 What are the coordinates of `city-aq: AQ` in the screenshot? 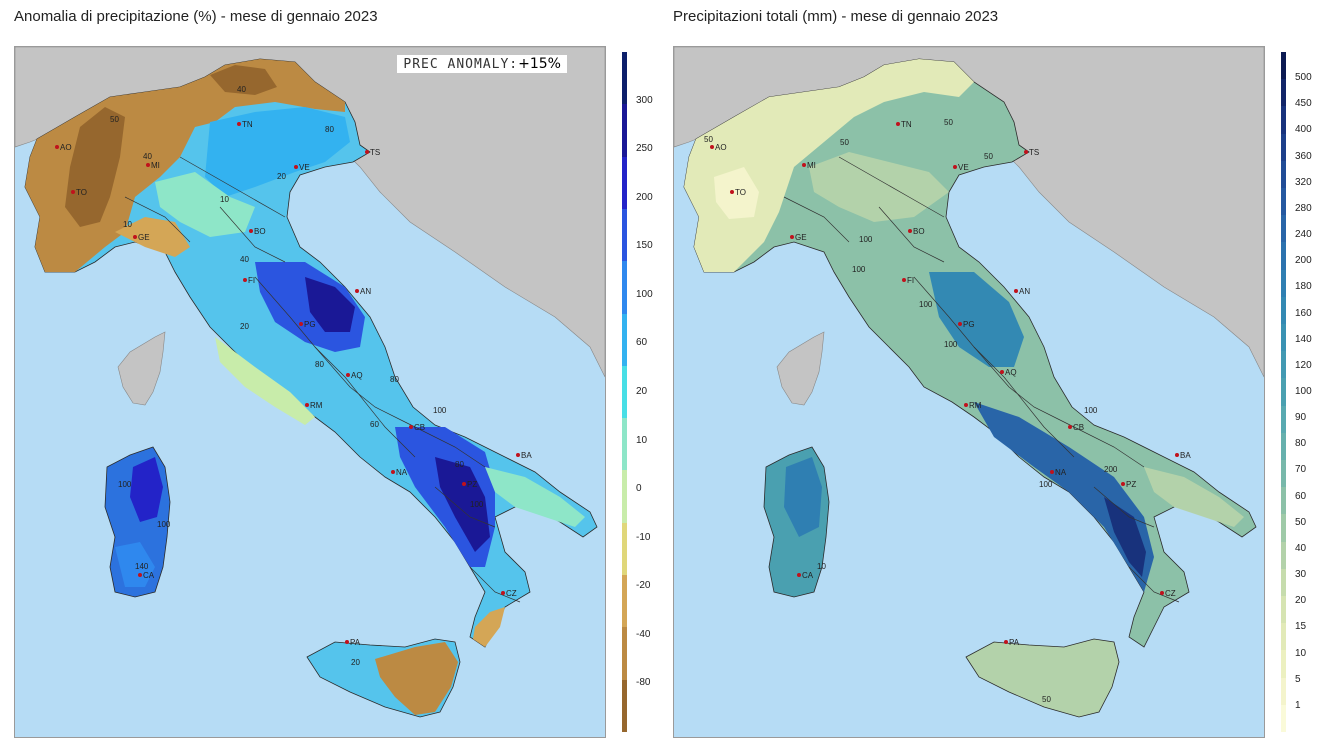 It's located at (354, 375).